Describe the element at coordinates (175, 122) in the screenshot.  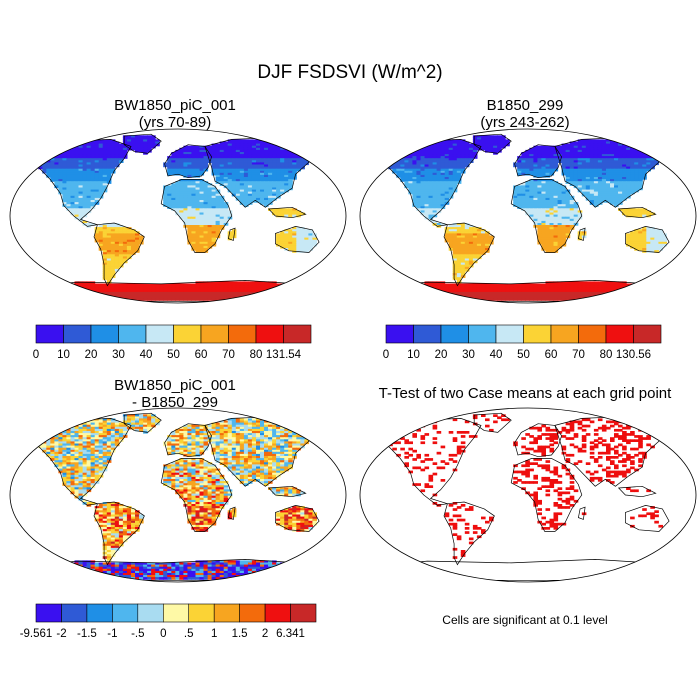
I see `panel-1-subtitle: (yrs 70-89)` at that location.